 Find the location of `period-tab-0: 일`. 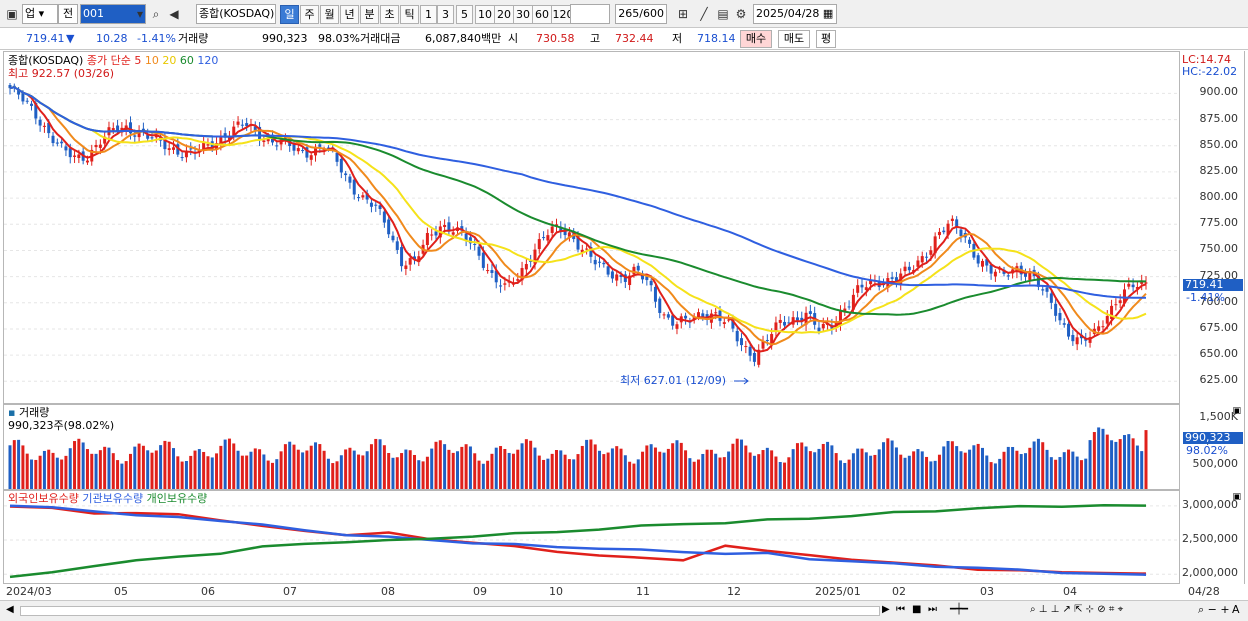

period-tab-0: 일 is located at coordinates (289, 14).